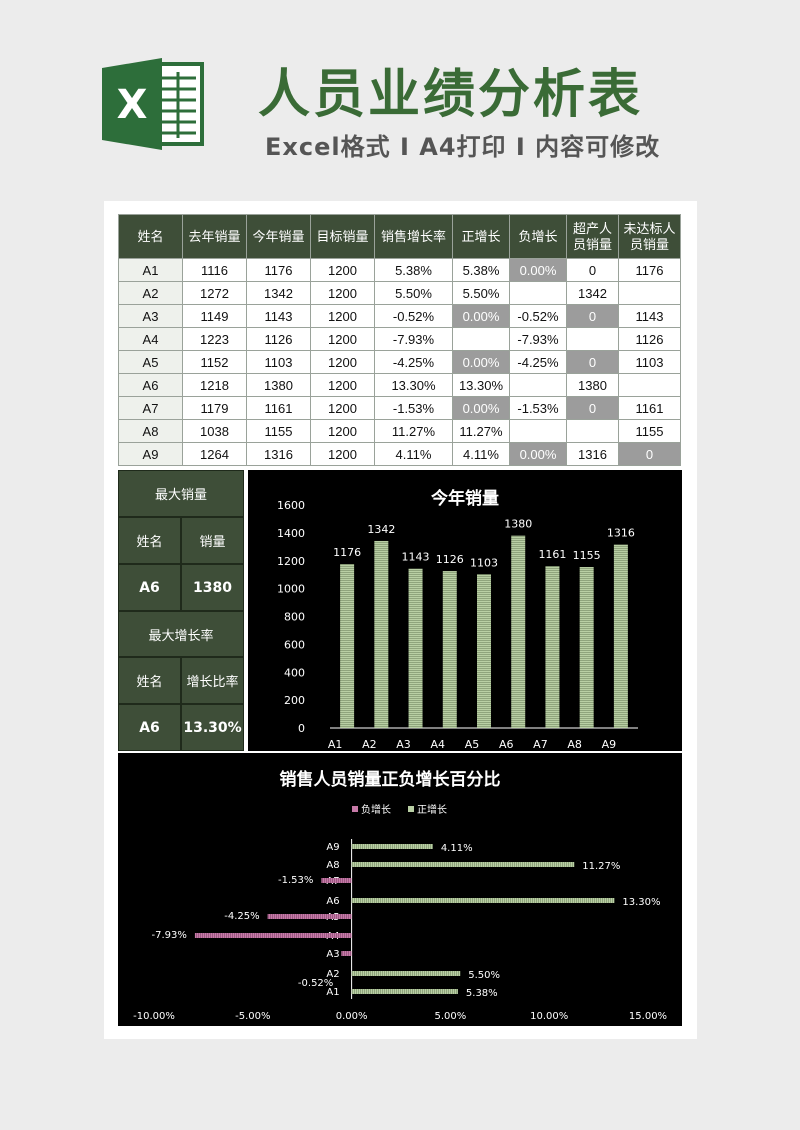 Image resolution: width=800 pixels, height=1130 pixels. I want to click on y-tick-label: 1000, so click(291, 589).